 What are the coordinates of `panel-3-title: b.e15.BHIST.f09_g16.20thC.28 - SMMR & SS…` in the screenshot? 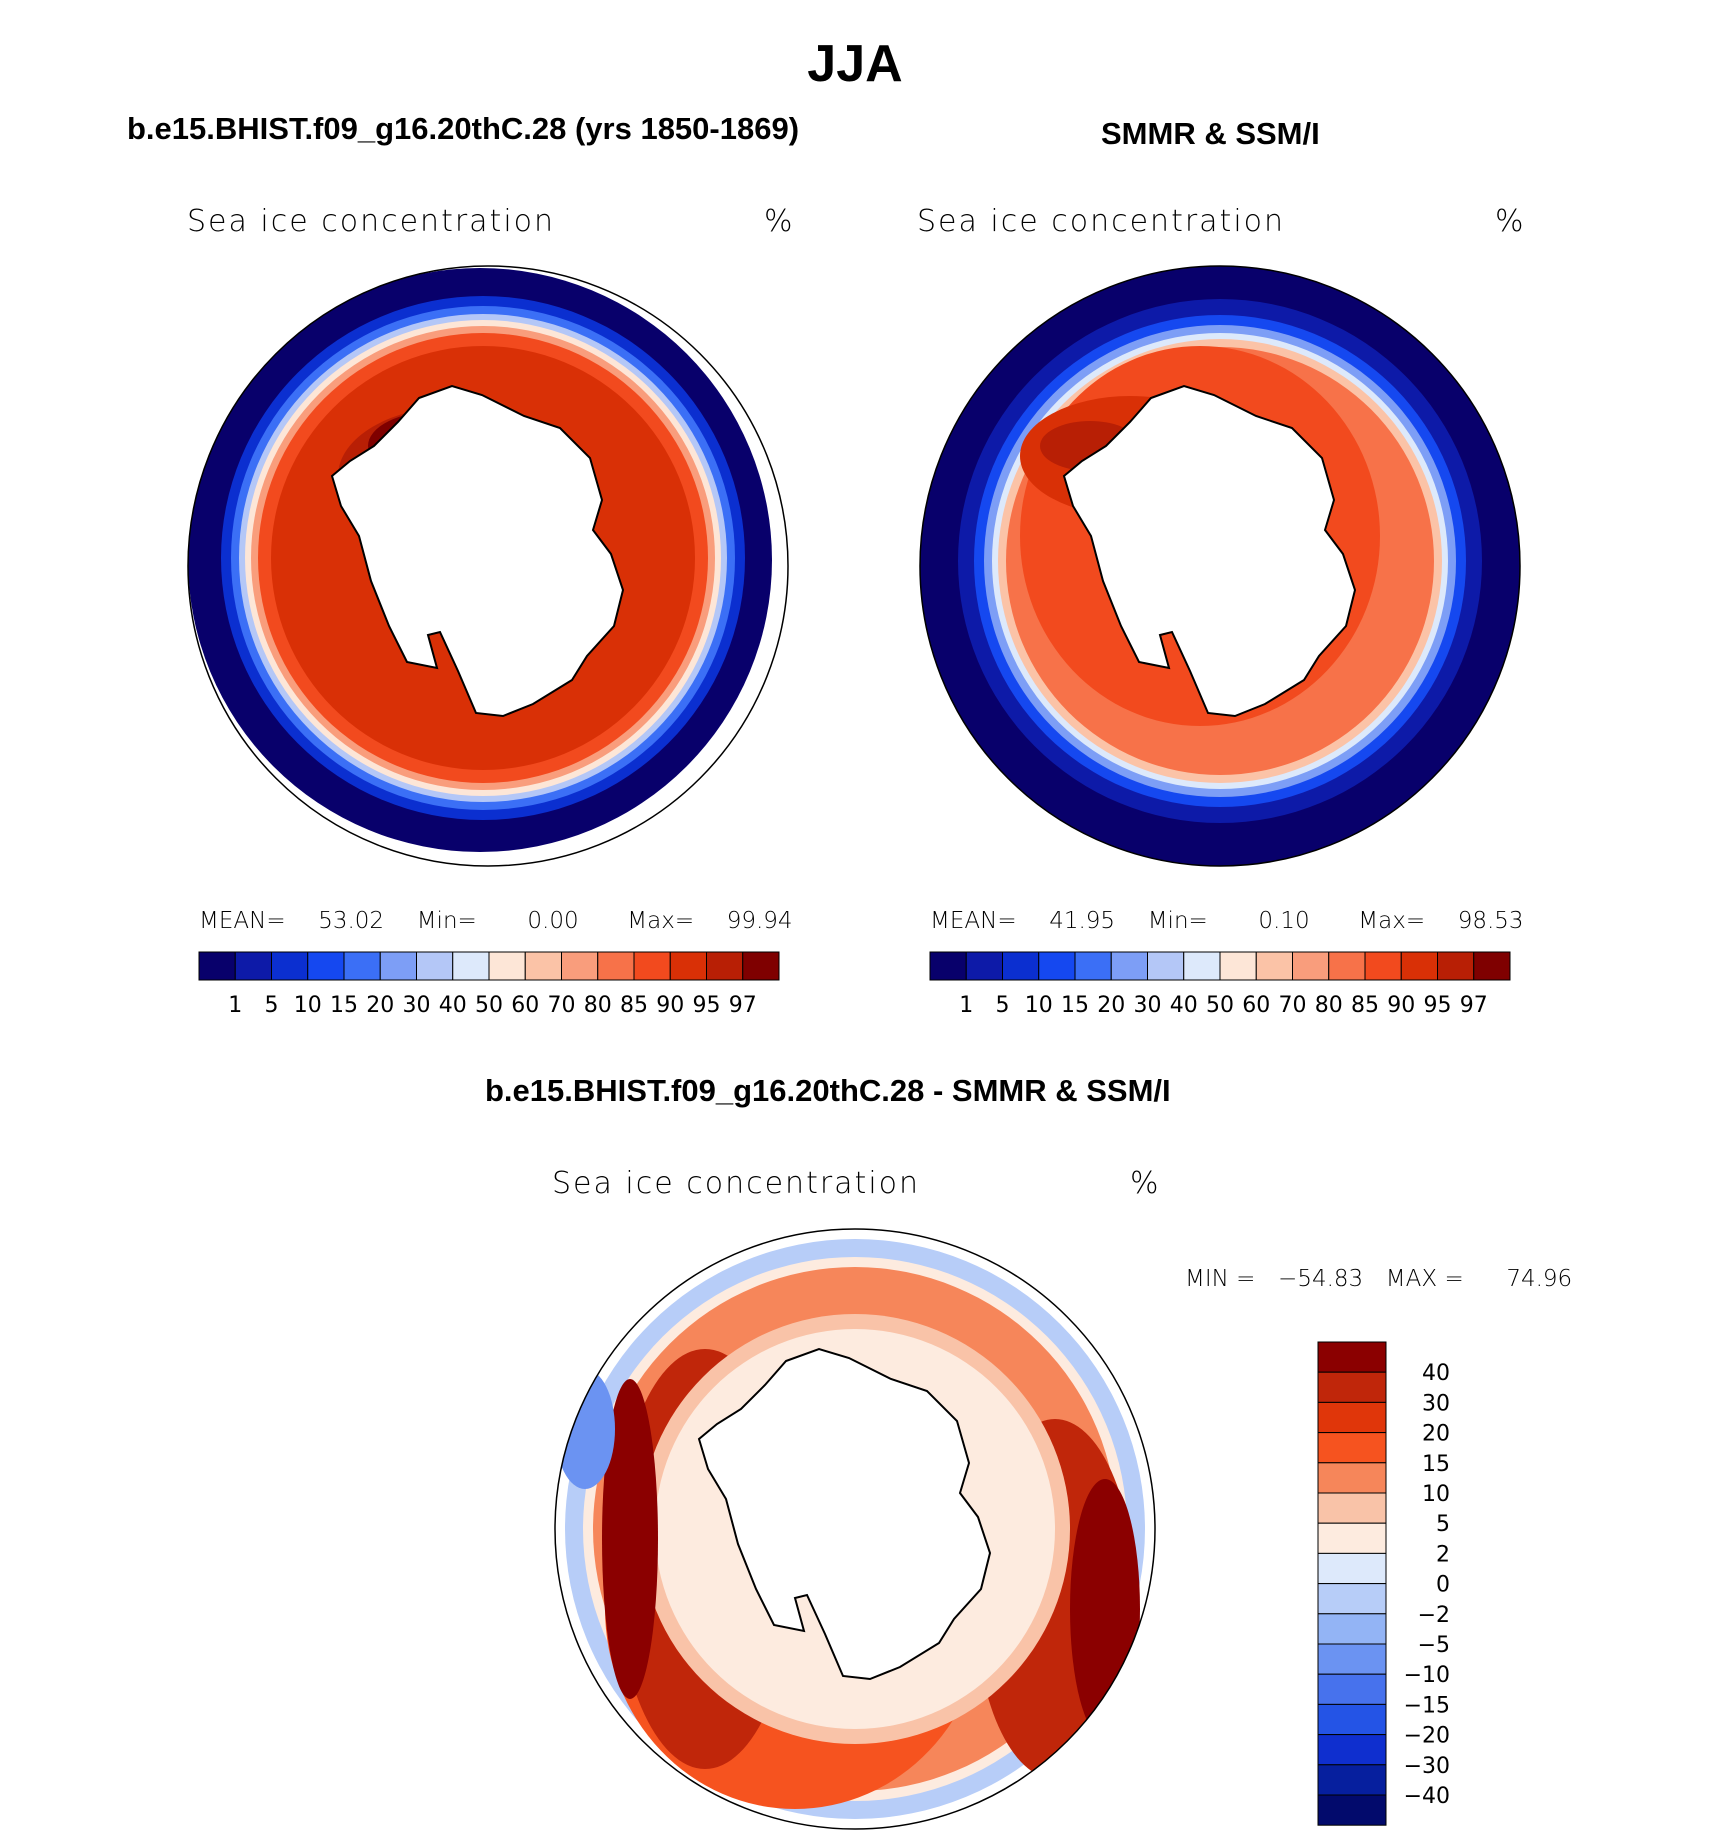 It's located at (828, 1090).